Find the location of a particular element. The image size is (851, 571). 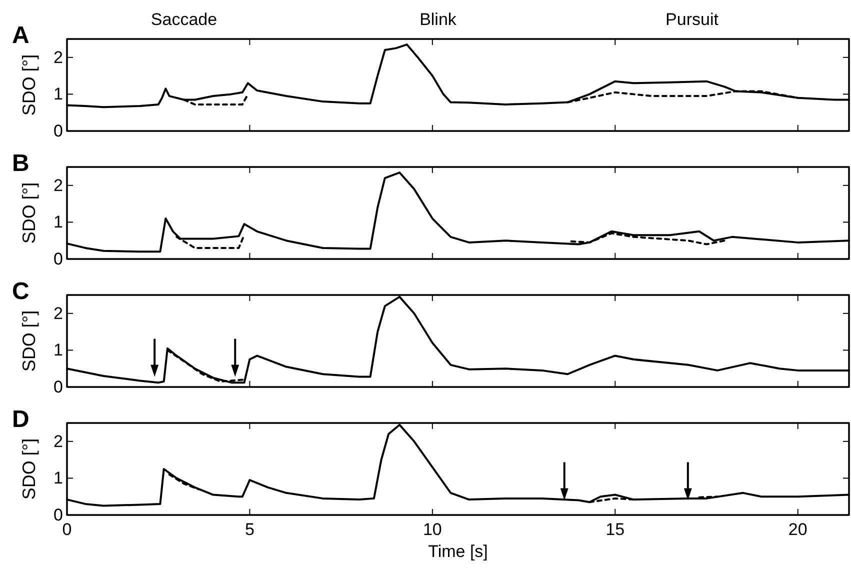

line-series is located at coordinates (458, 340).